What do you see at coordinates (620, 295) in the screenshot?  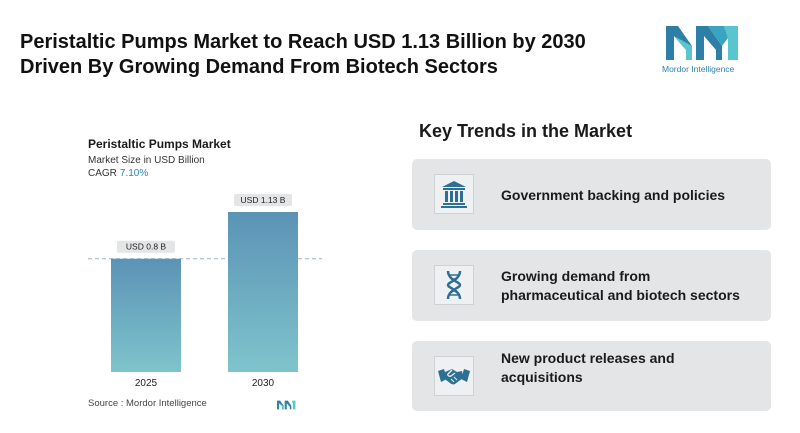 I see `trend-line: pharmaceutical and biotech sectors` at bounding box center [620, 295].